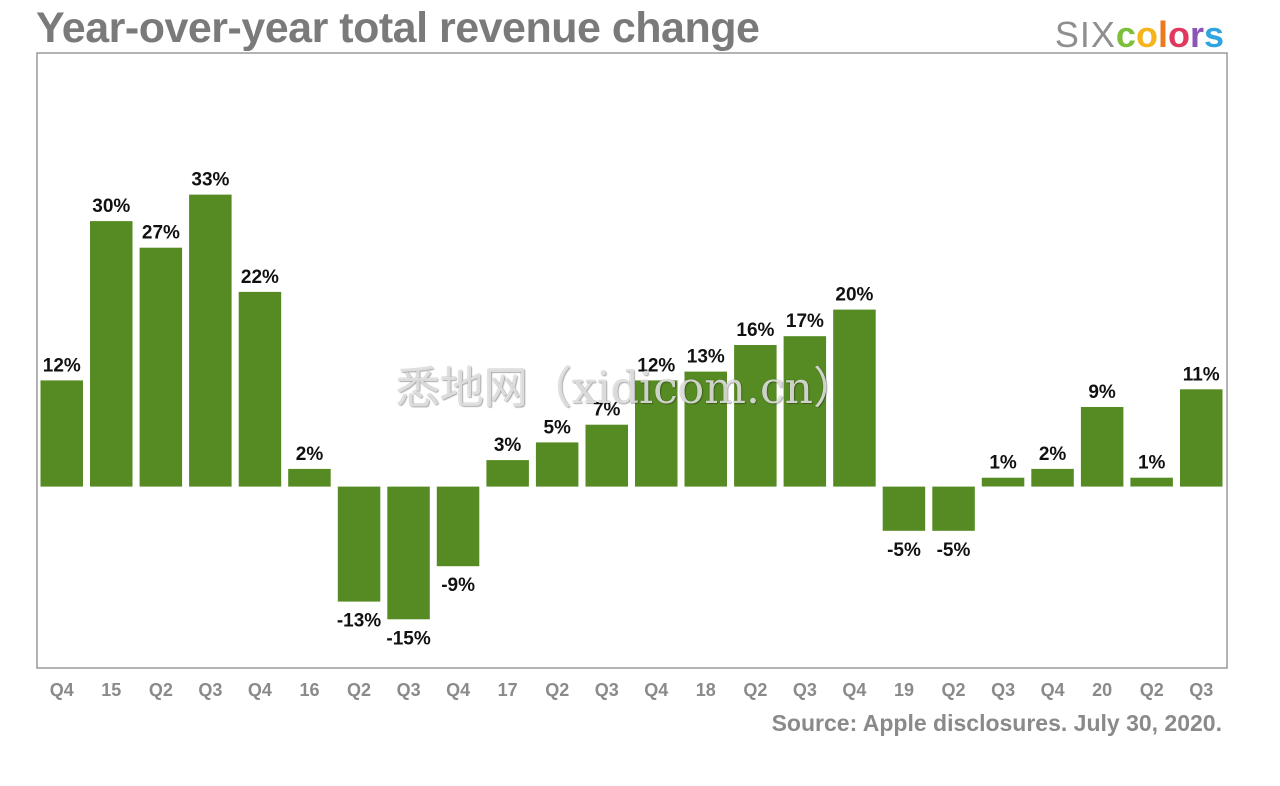  What do you see at coordinates (359, 621) in the screenshot?
I see `bar-value-label: -13%` at bounding box center [359, 621].